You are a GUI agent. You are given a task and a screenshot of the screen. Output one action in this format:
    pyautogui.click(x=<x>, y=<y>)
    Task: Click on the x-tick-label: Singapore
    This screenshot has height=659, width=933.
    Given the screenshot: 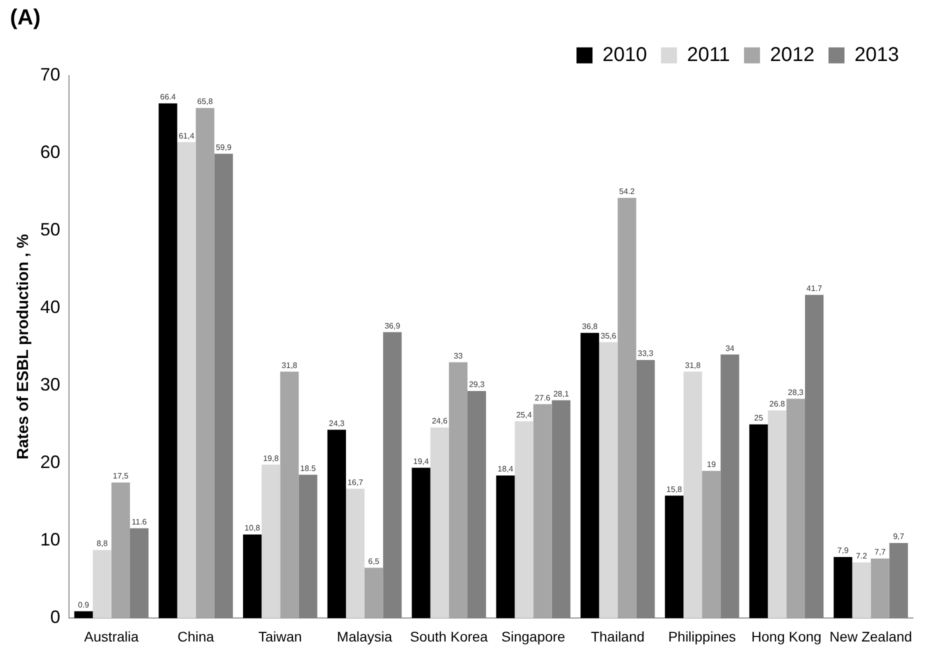 What is the action you would take?
    pyautogui.click(x=533, y=636)
    